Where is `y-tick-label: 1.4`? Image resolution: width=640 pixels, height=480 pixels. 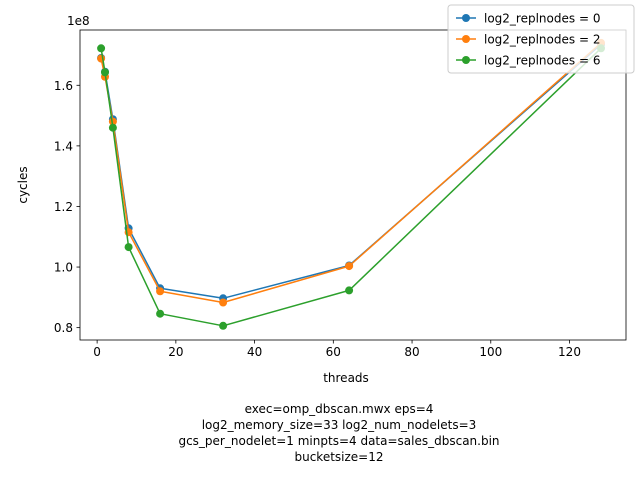
y-tick-label: 1.4 is located at coordinates (63, 146).